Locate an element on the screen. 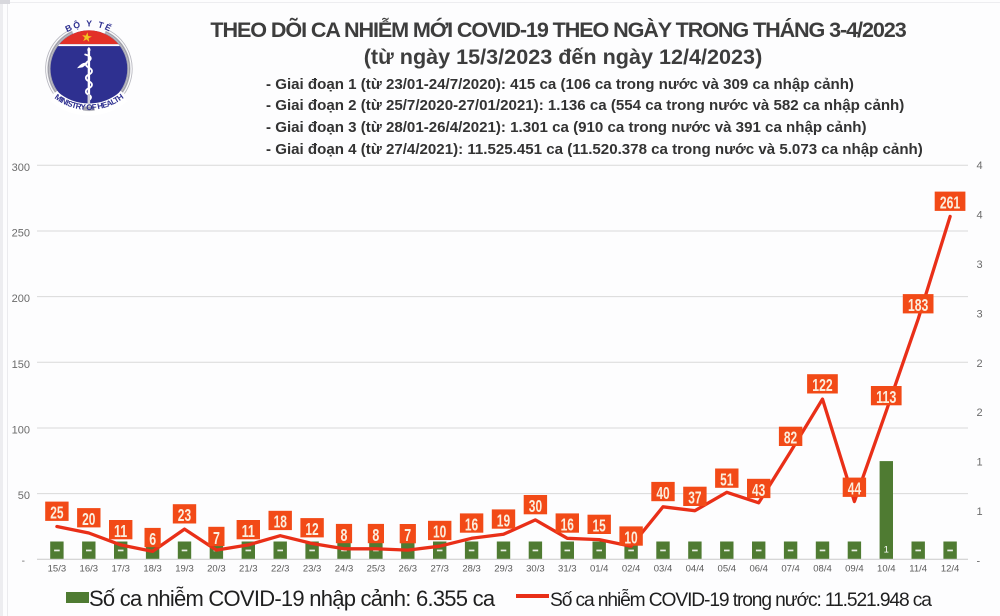  svg-text: 15 is located at coordinates (599, 526).